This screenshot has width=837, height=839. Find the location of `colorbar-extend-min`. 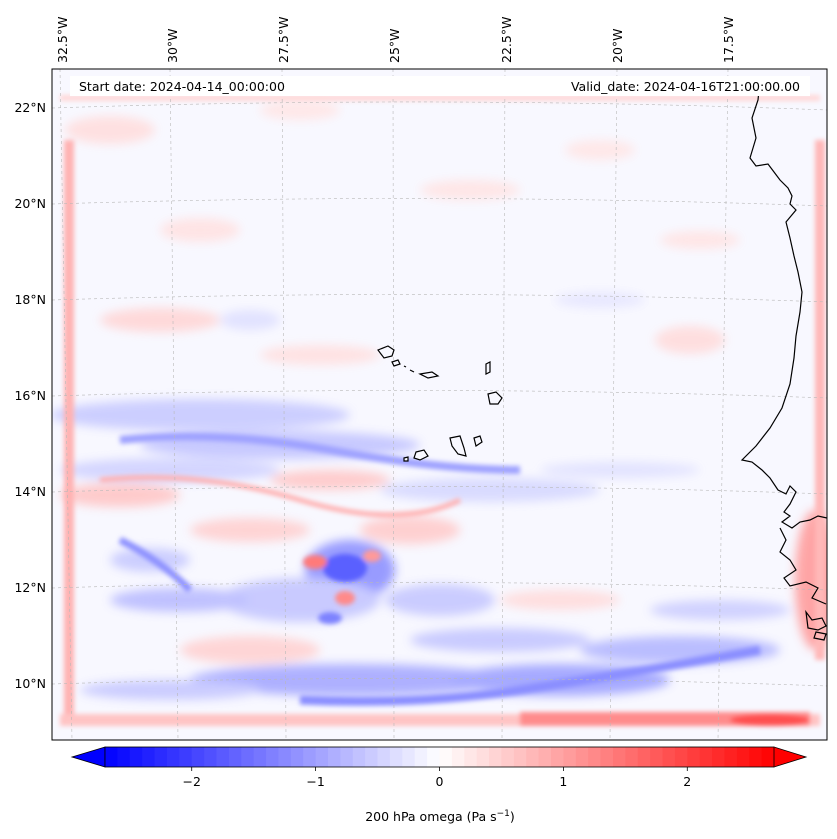

colorbar-extend-min is located at coordinates (88, 757).